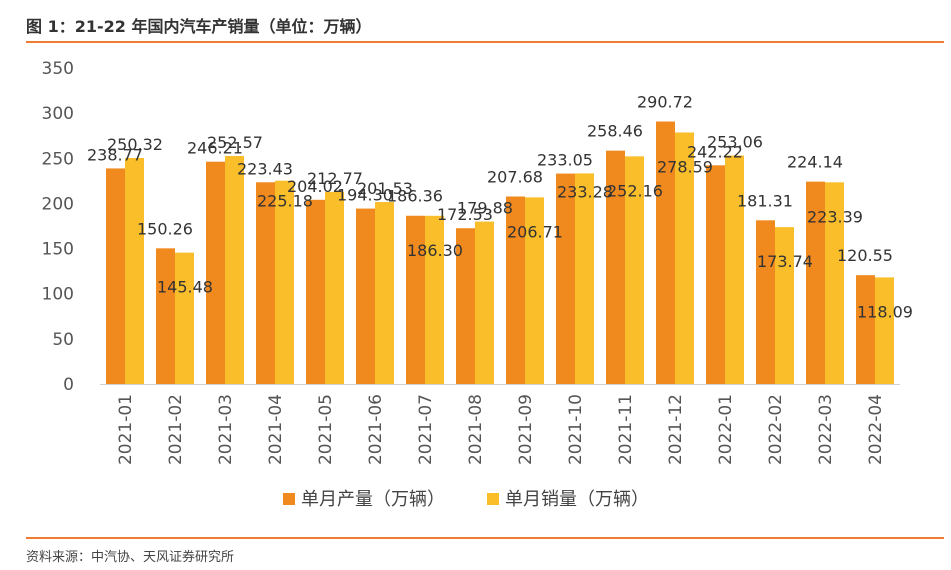 The image size is (951, 570). I want to click on production-data-label: 186.36, so click(415, 196).